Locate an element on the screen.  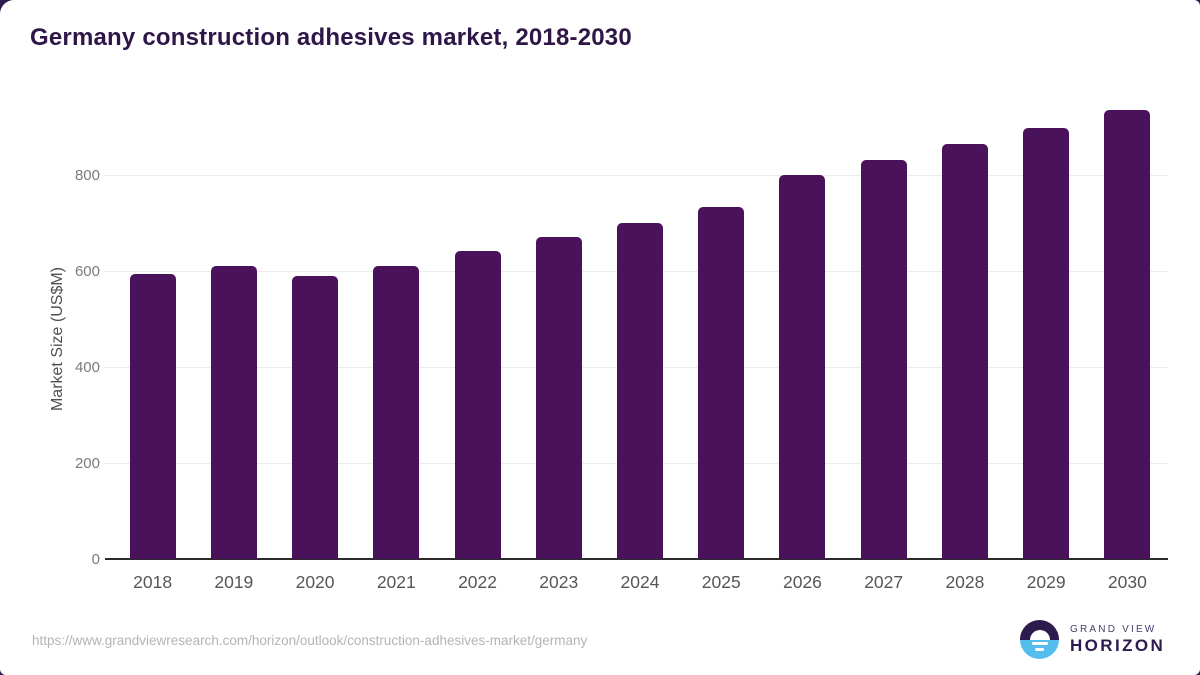
x-tick-label-2022: 2022 is located at coordinates (477, 582).